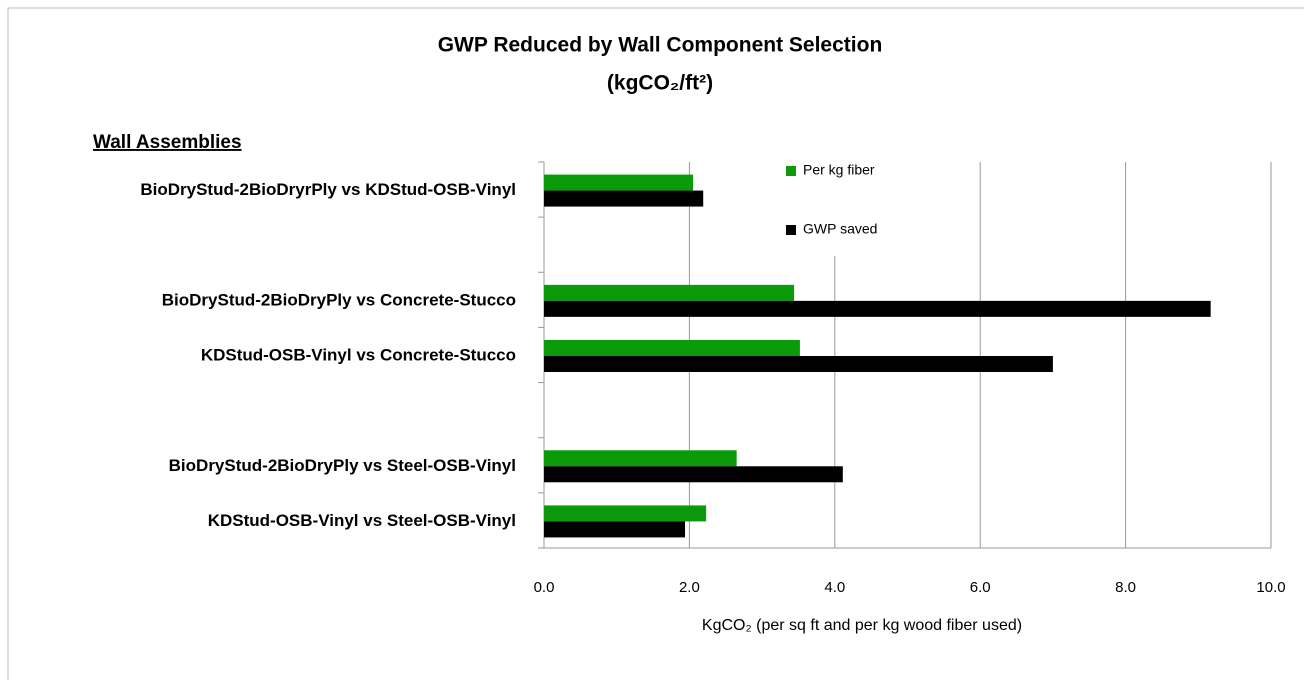  I want to click on y-heading: Wall Assemblies, so click(167, 142).